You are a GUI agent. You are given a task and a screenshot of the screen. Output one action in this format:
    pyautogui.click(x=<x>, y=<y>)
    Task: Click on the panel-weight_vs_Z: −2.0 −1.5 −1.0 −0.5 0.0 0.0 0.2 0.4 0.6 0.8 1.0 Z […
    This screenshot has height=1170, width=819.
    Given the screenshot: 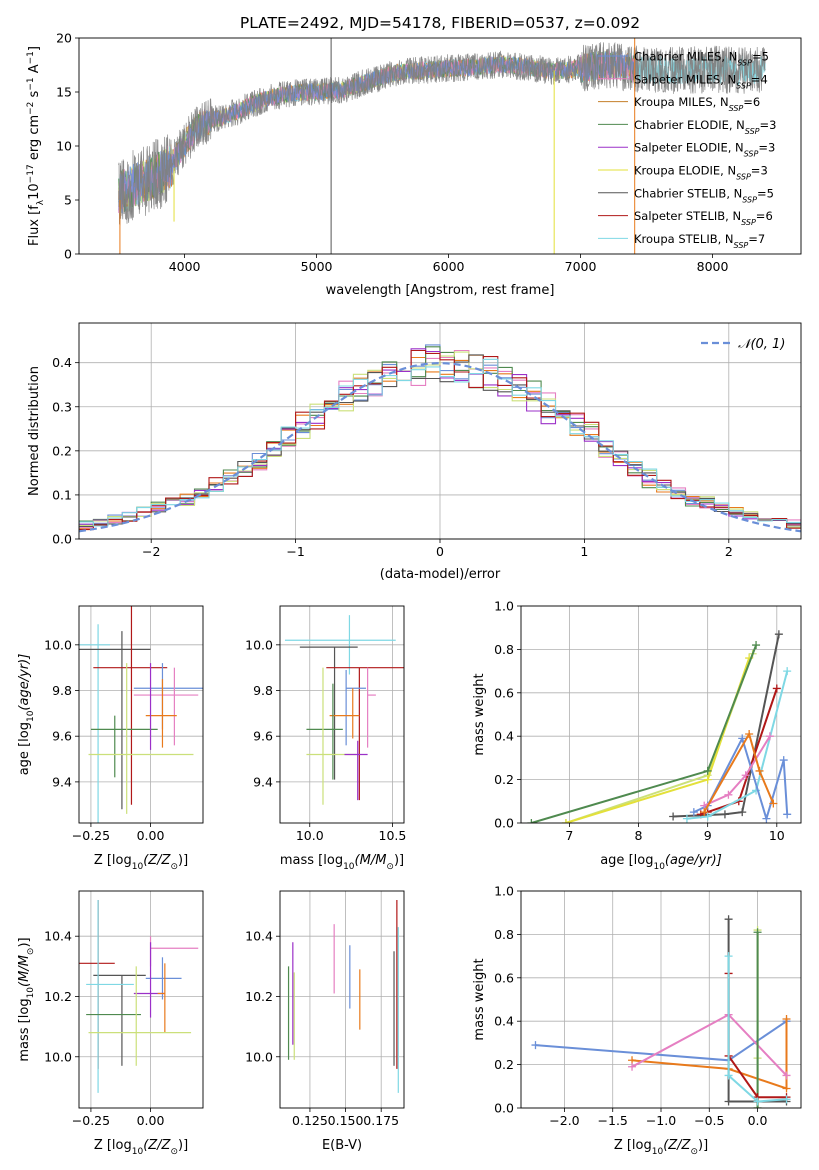 What is the action you would take?
    pyautogui.click(x=637, y=1020)
    